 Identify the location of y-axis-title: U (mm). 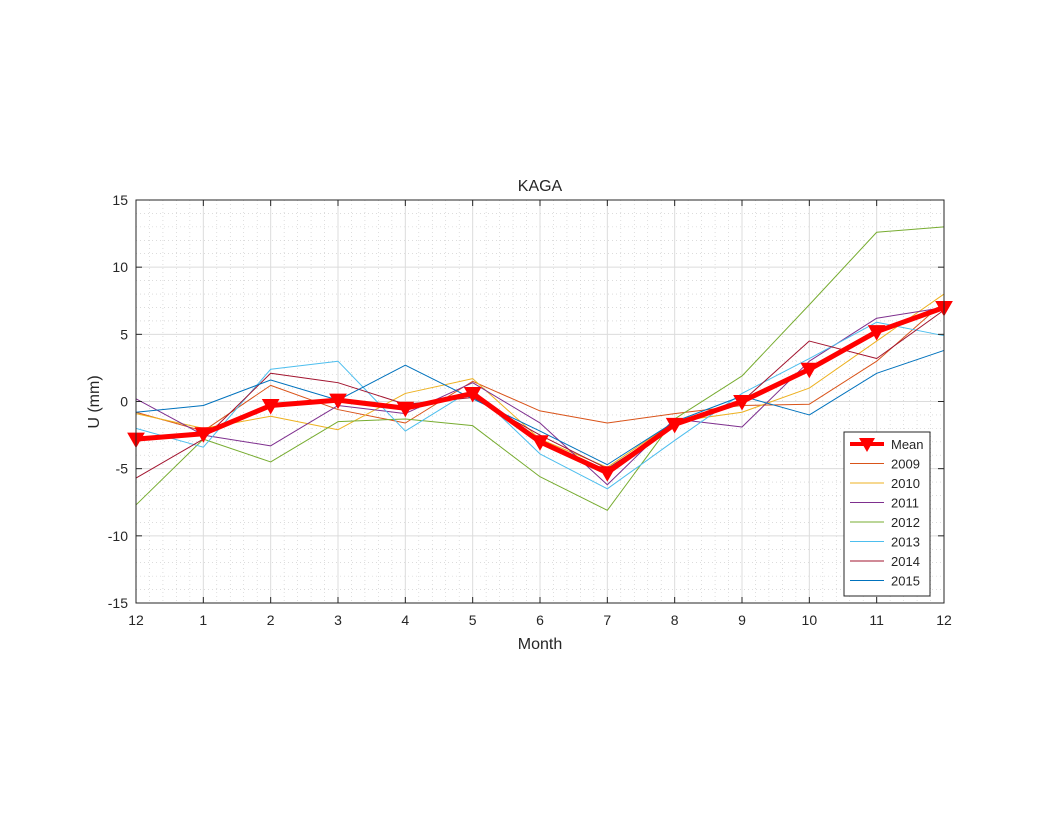
(94, 401).